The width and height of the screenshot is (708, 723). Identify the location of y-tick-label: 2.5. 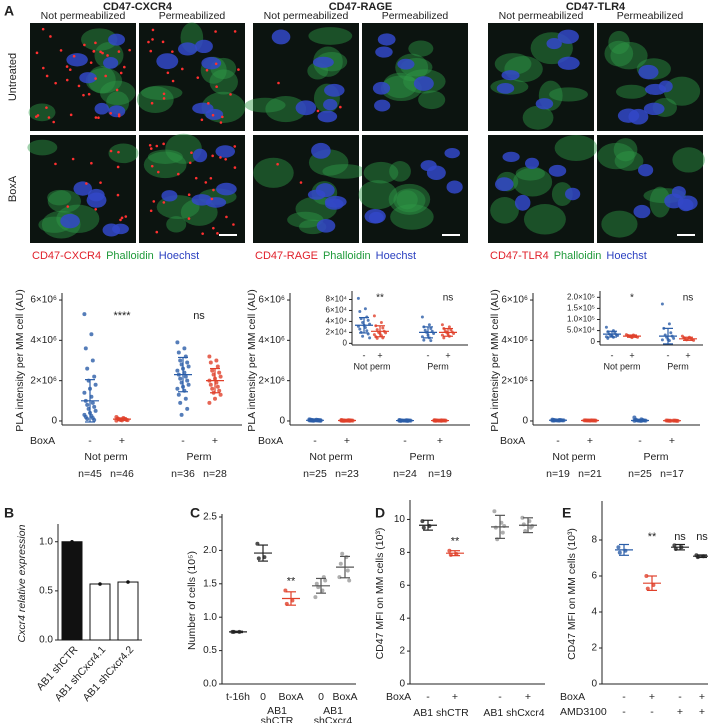
(210, 517).